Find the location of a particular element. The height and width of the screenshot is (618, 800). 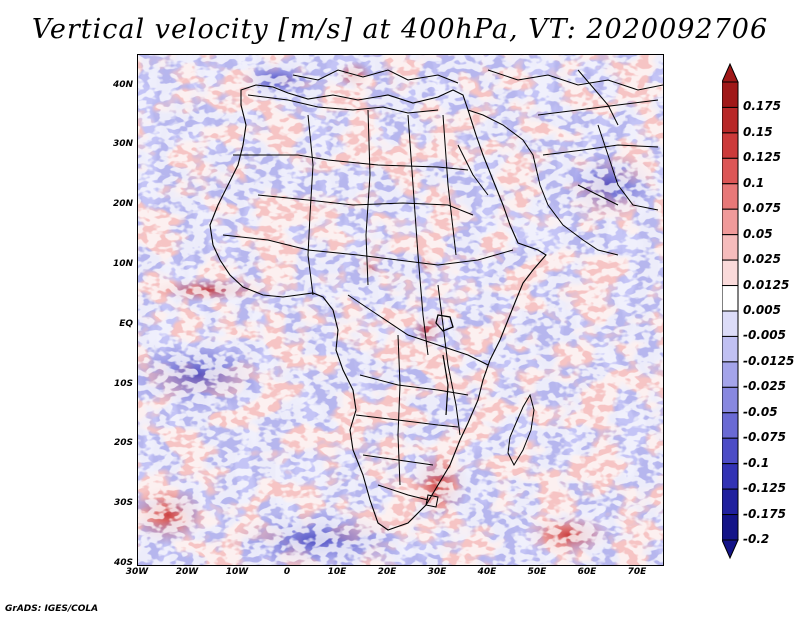

colorbar-label: -0.125 is located at coordinates (764, 488).